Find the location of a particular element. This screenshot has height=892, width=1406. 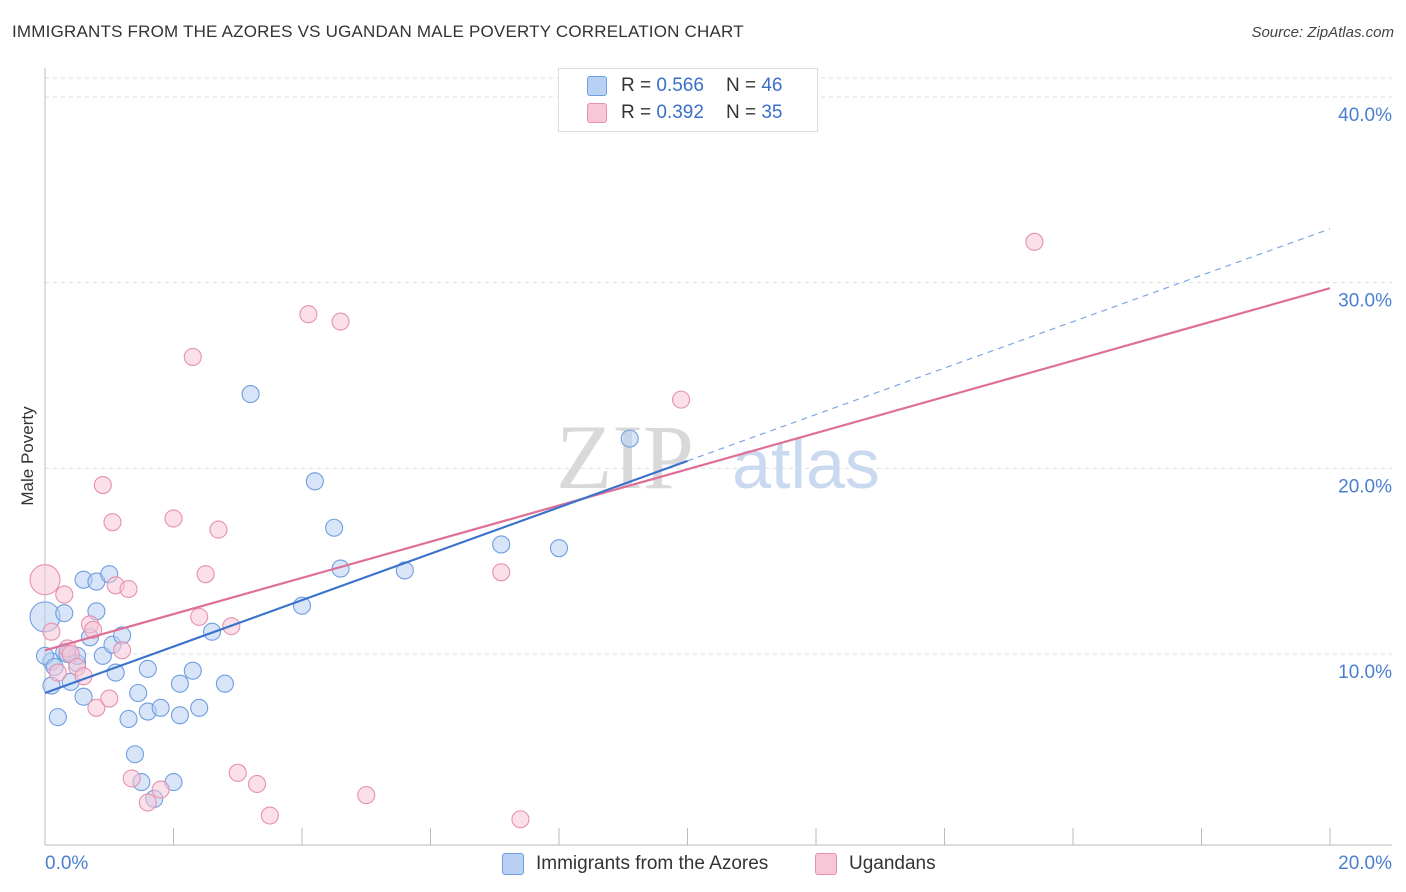

legend-row-azores: R = 0.566 N = 46 is located at coordinates (684, 86).